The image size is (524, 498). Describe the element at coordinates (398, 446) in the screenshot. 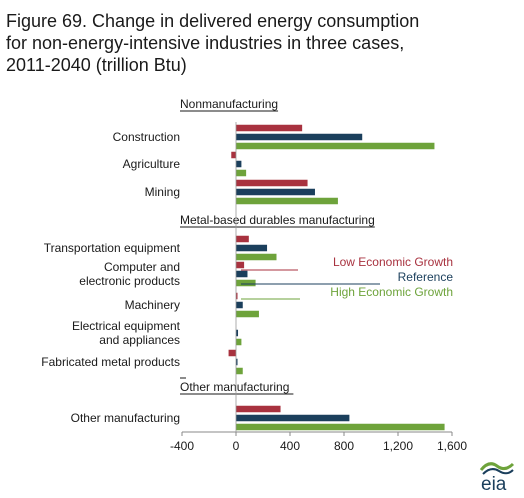

I see `x-tick-label: 1,200` at that location.